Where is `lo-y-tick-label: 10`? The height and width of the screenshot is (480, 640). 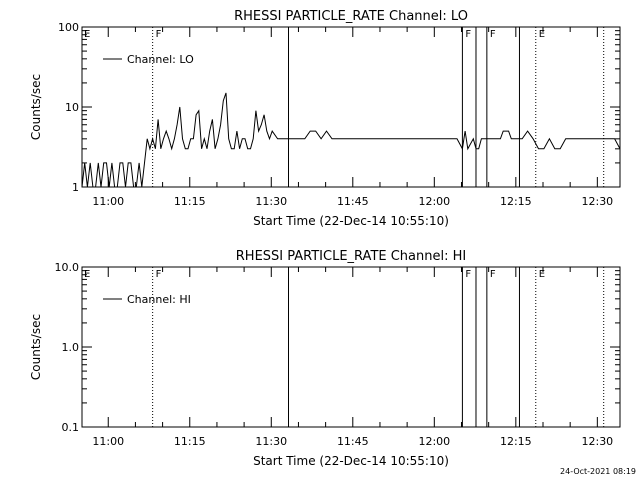 lo-y-tick-label: 10 is located at coordinates (72, 107).